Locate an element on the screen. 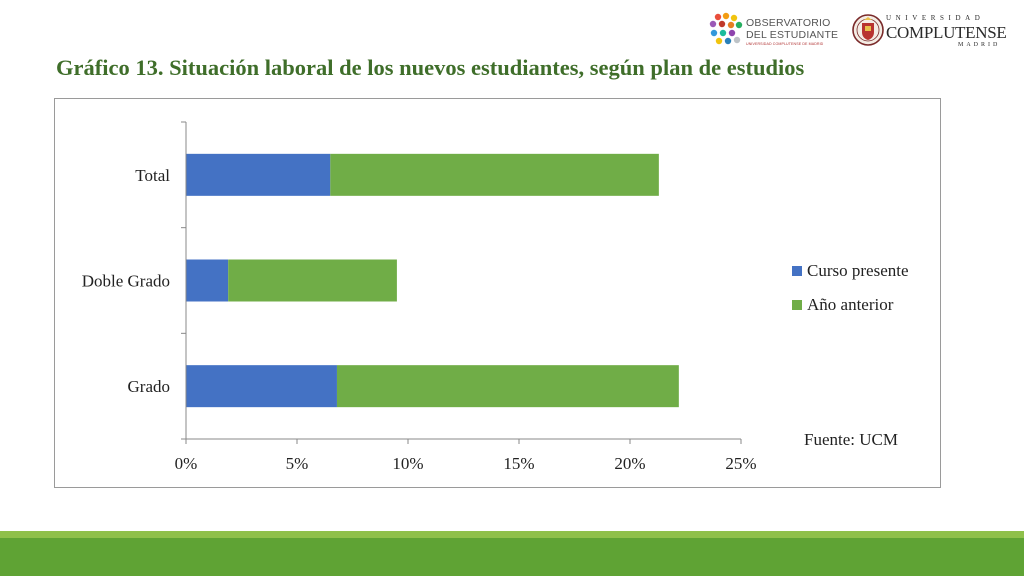 The image size is (1024, 576). source-annotation: Fuente: UCM is located at coordinates (851, 439).